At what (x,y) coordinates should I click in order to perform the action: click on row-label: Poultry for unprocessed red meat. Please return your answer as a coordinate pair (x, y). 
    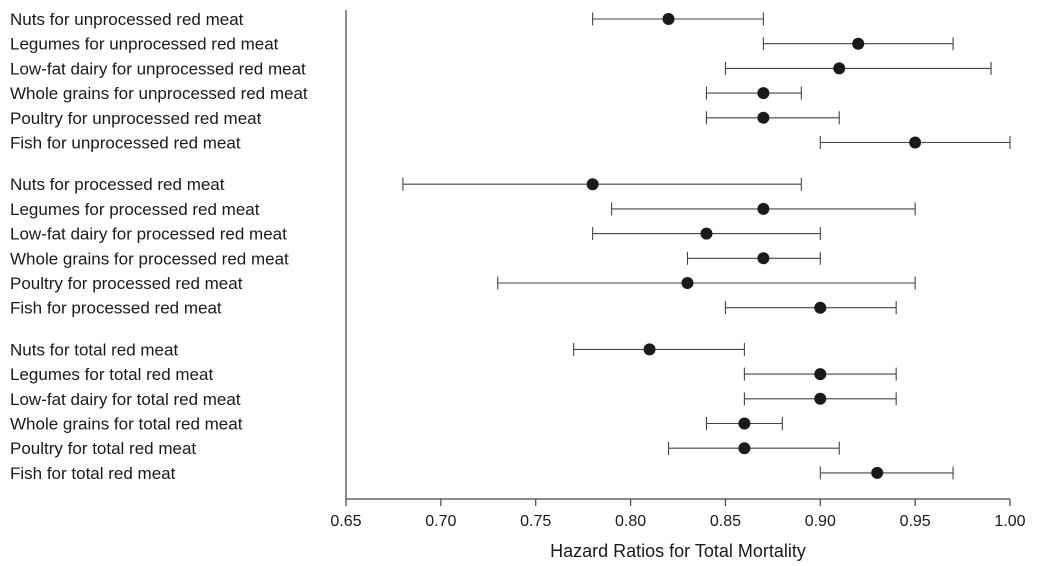
    Looking at the image, I should click on (136, 118).